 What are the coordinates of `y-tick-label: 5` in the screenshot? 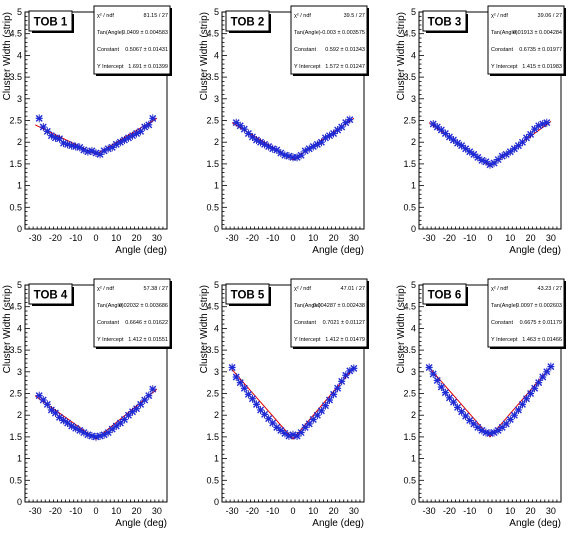 It's located at (413, 12).